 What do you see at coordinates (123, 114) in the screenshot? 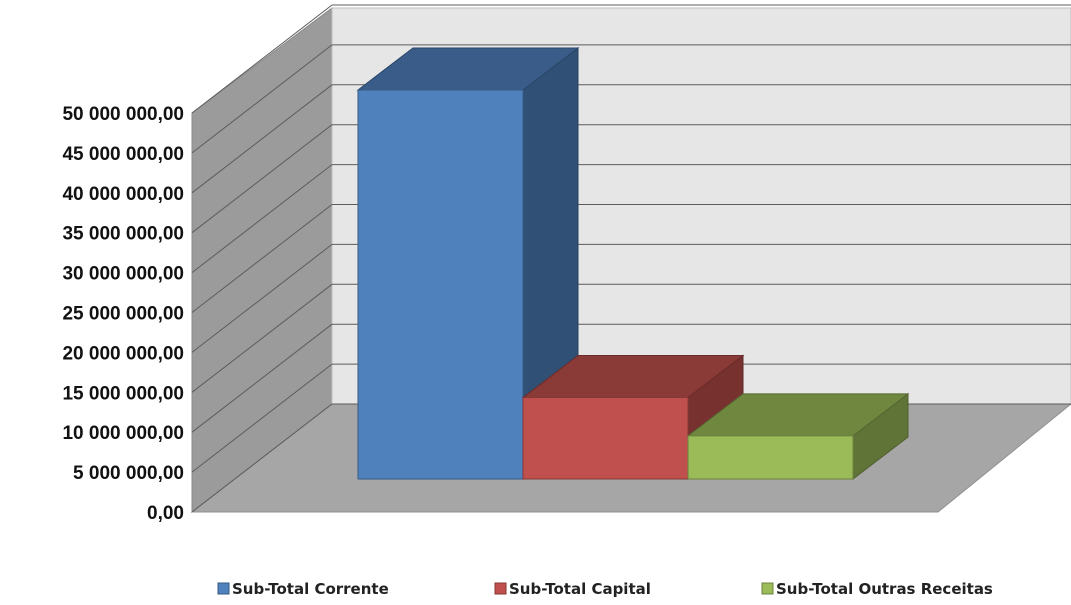
I see `y-tick-label: 50 000 000,00` at bounding box center [123, 114].